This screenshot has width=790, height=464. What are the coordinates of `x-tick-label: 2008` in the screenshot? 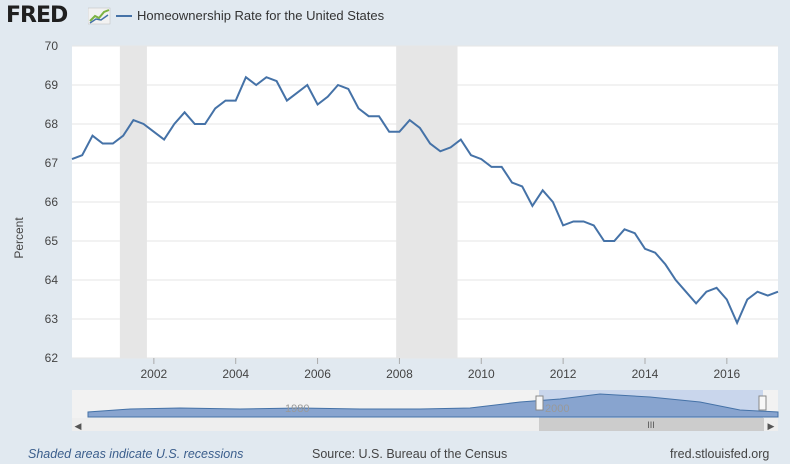 It's located at (399, 374).